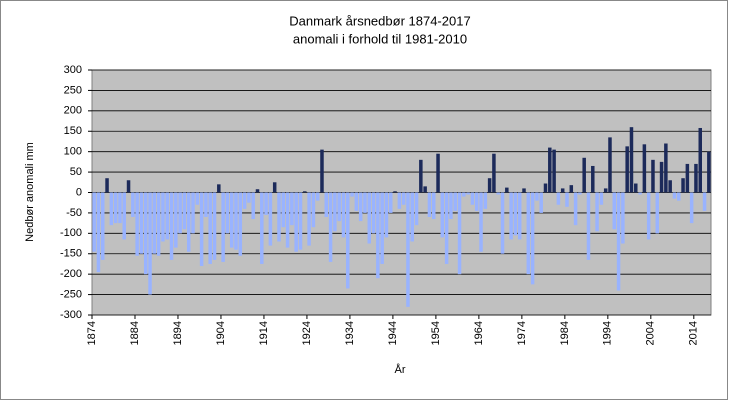 The height and width of the screenshot is (401, 729). I want to click on y-axis-label: Nedbør anomali mm, so click(30, 192).